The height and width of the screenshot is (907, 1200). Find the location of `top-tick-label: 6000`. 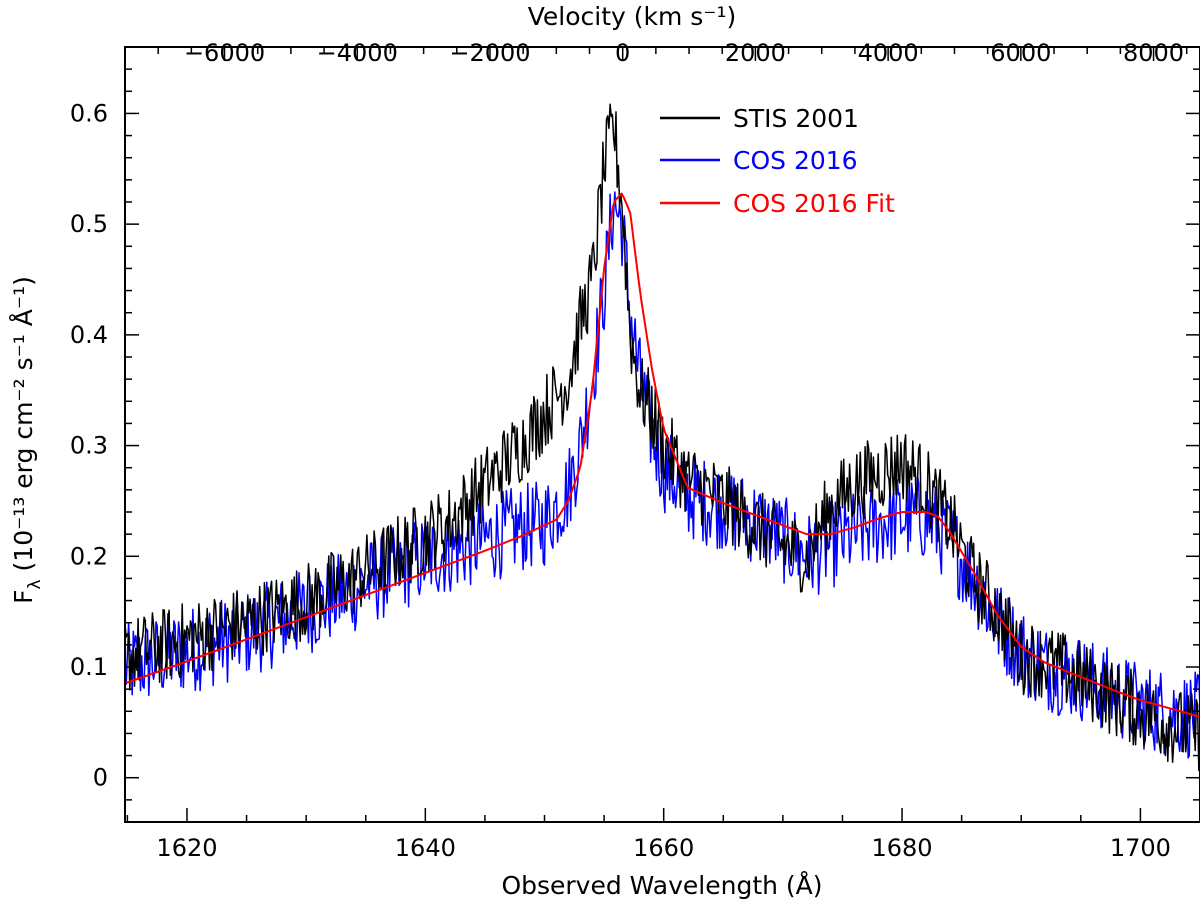

top-tick-label: 6000 is located at coordinates (1020, 53).